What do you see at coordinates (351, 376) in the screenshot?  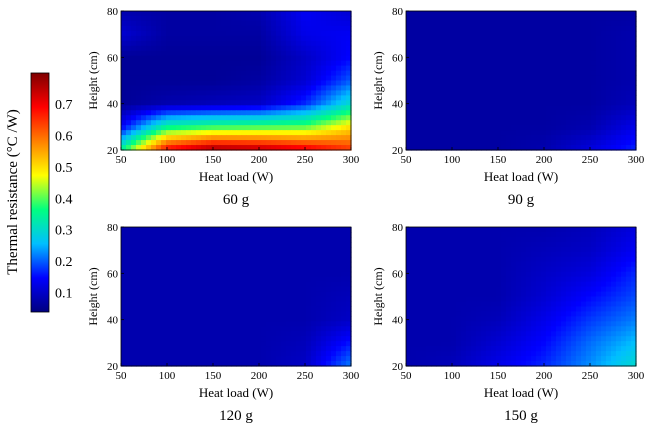 I see `x-tick-label: 300` at bounding box center [351, 376].